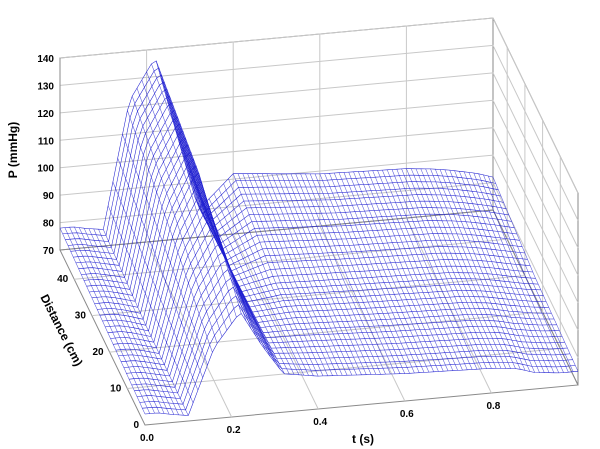 This screenshot has height=449, width=600. What do you see at coordinates (363, 439) in the screenshot?
I see `x-axis-title: t (s)` at bounding box center [363, 439].